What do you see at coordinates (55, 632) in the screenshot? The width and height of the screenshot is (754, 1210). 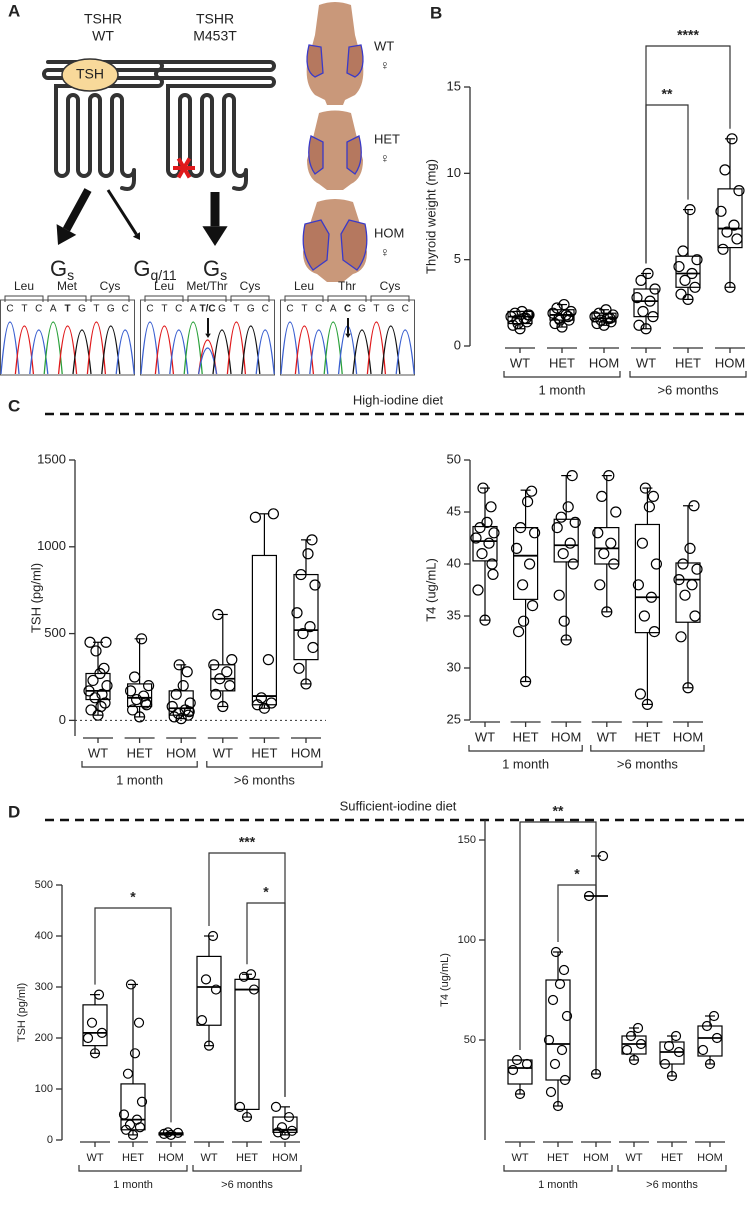 I see `y-tick-label: 500` at bounding box center [55, 632].